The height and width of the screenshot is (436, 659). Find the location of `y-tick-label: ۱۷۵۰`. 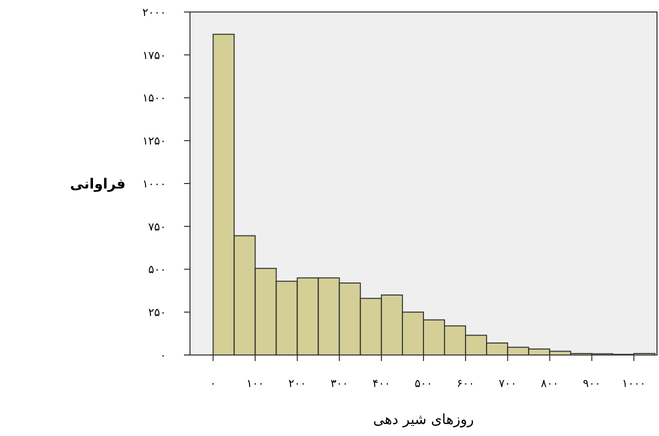

y-tick-label: ۱۷۵۰ is located at coordinates (154, 55).